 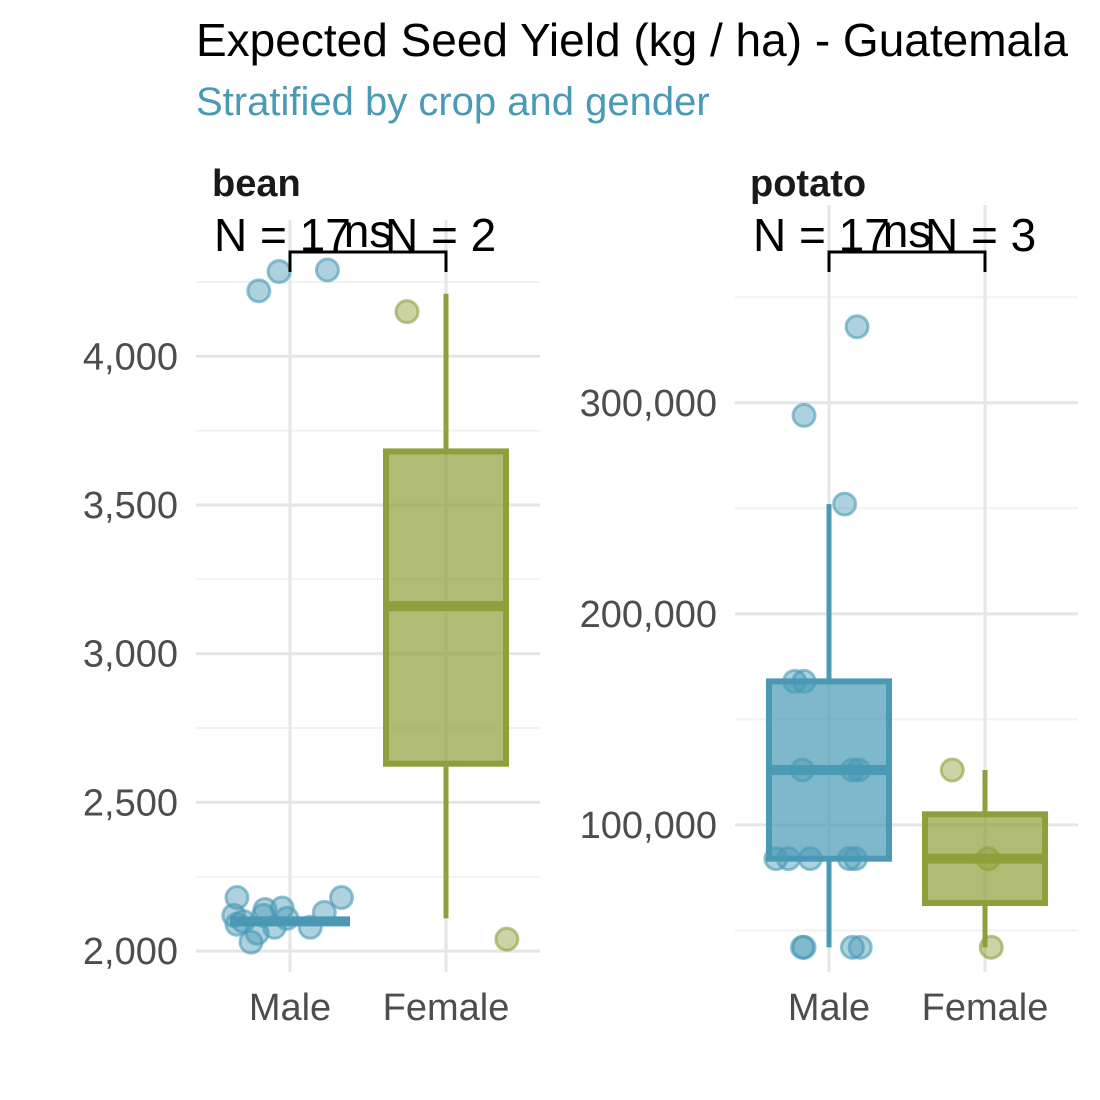 What do you see at coordinates (648, 404) in the screenshot?
I see `y-tick-label: 300,000` at bounding box center [648, 404].